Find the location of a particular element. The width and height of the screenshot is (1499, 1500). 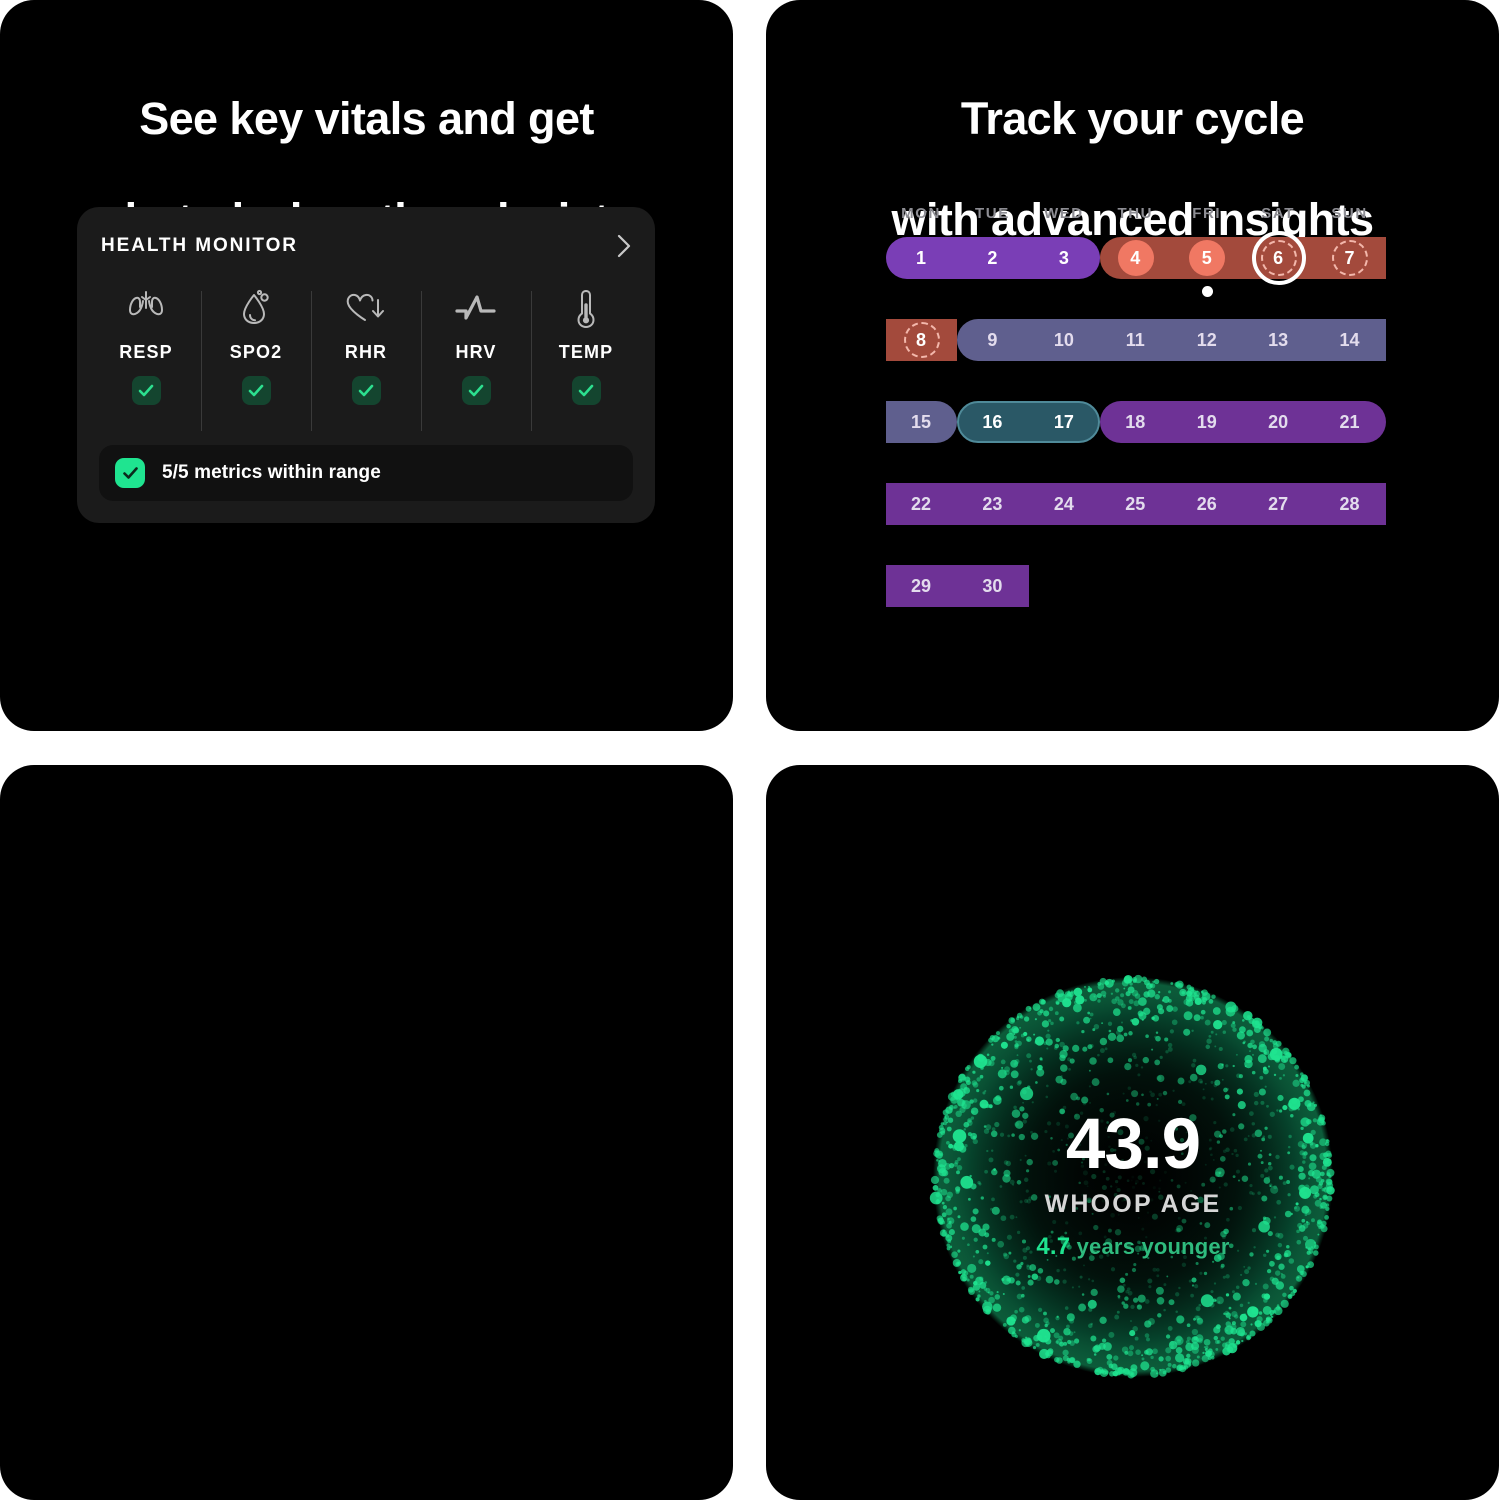

calendar-week-row: 8 9 10 11 12 13 14 is located at coordinates (1136, 340).